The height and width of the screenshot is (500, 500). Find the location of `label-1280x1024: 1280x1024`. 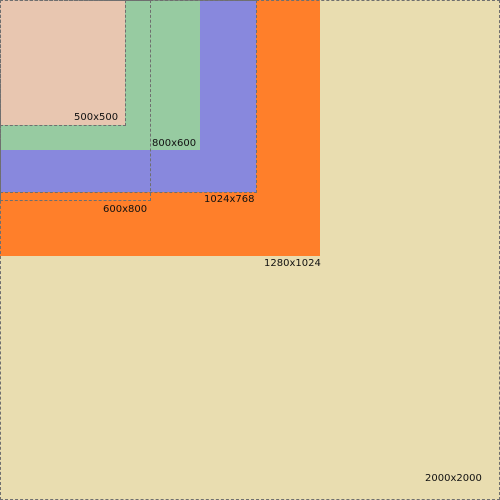

label-1280x1024: 1280x1024 is located at coordinates (292, 263).